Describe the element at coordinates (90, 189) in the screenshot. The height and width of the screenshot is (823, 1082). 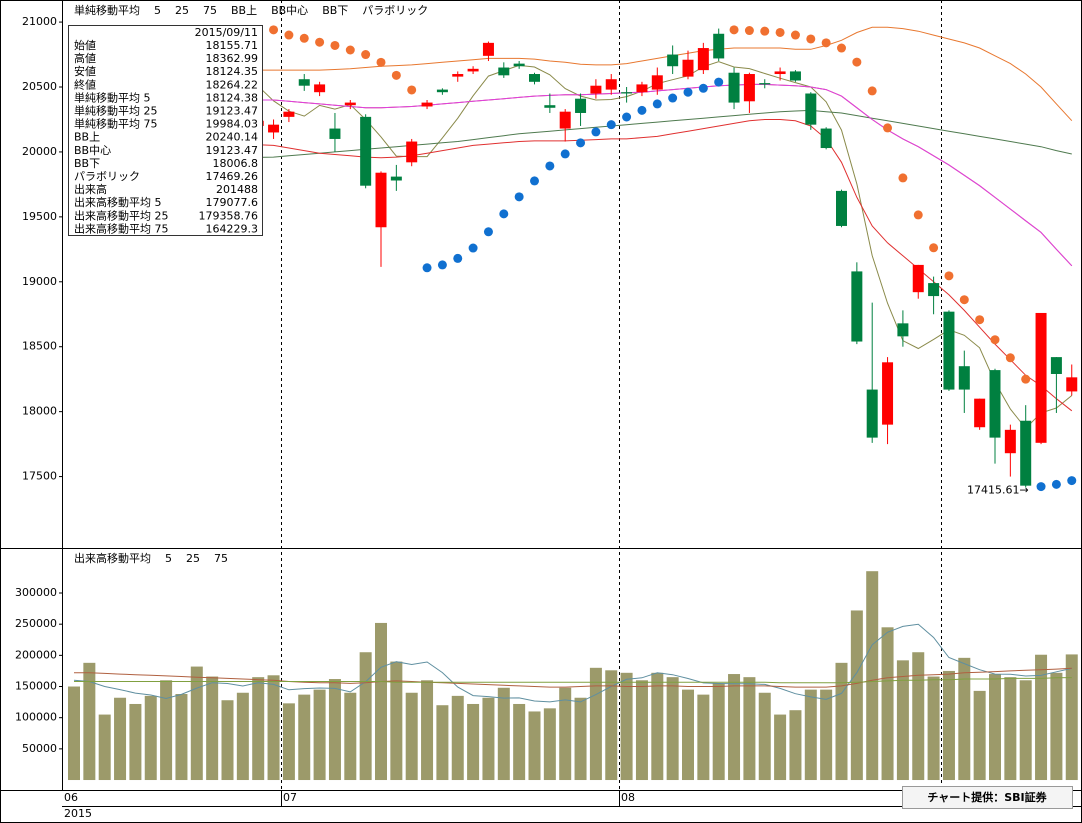
I see `info-label: 出来高` at that location.